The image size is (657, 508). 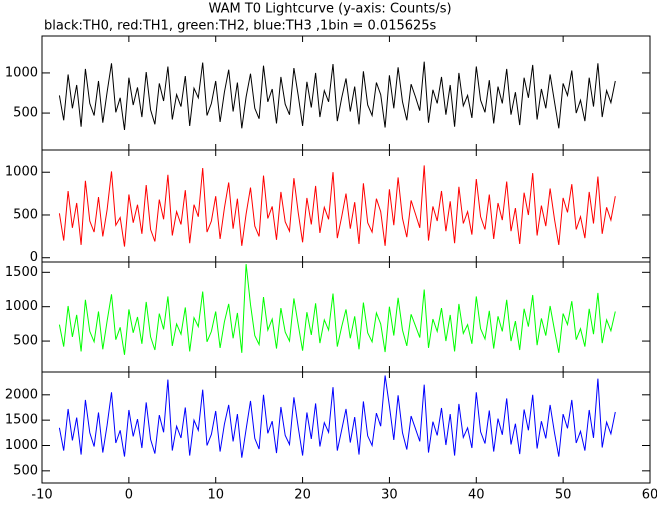 I want to click on x-tick-label: 10, so click(x=215, y=495).